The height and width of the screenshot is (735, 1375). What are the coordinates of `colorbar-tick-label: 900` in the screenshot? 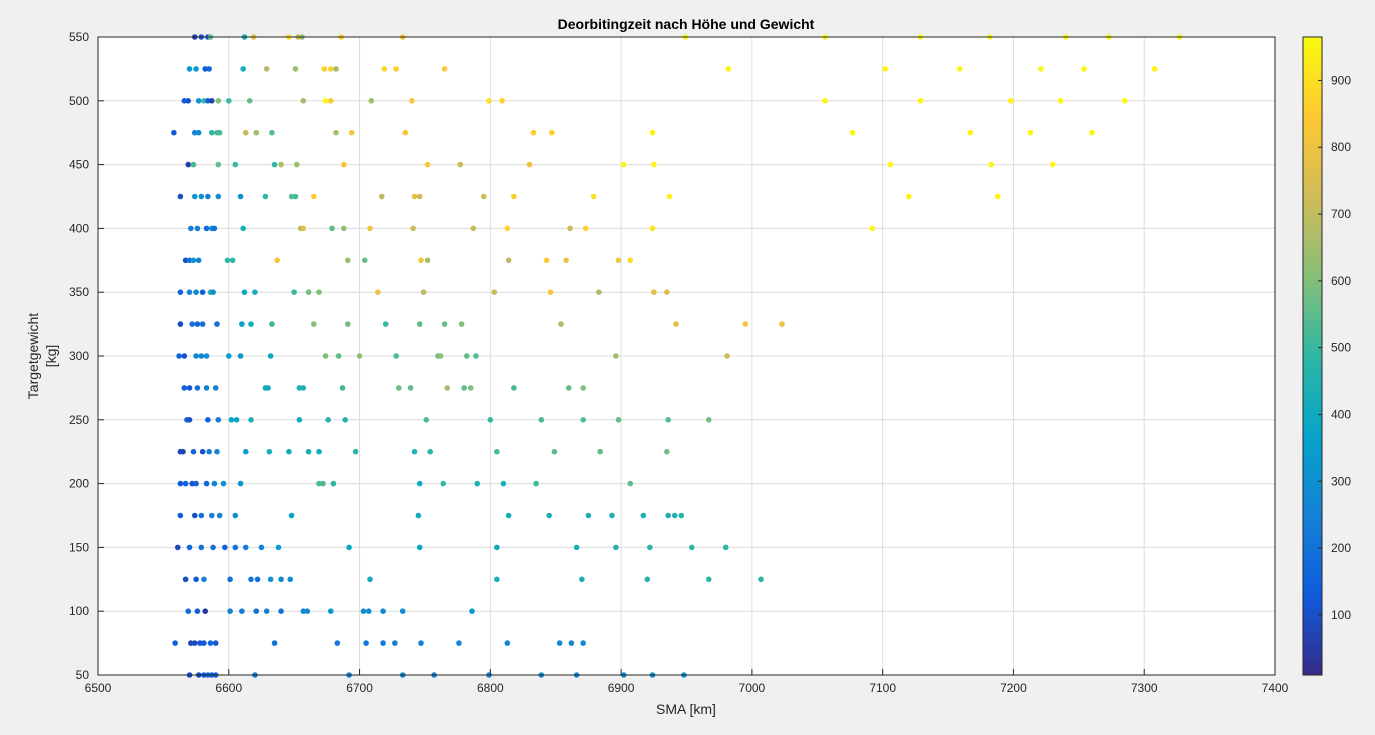 It's located at (1341, 80).